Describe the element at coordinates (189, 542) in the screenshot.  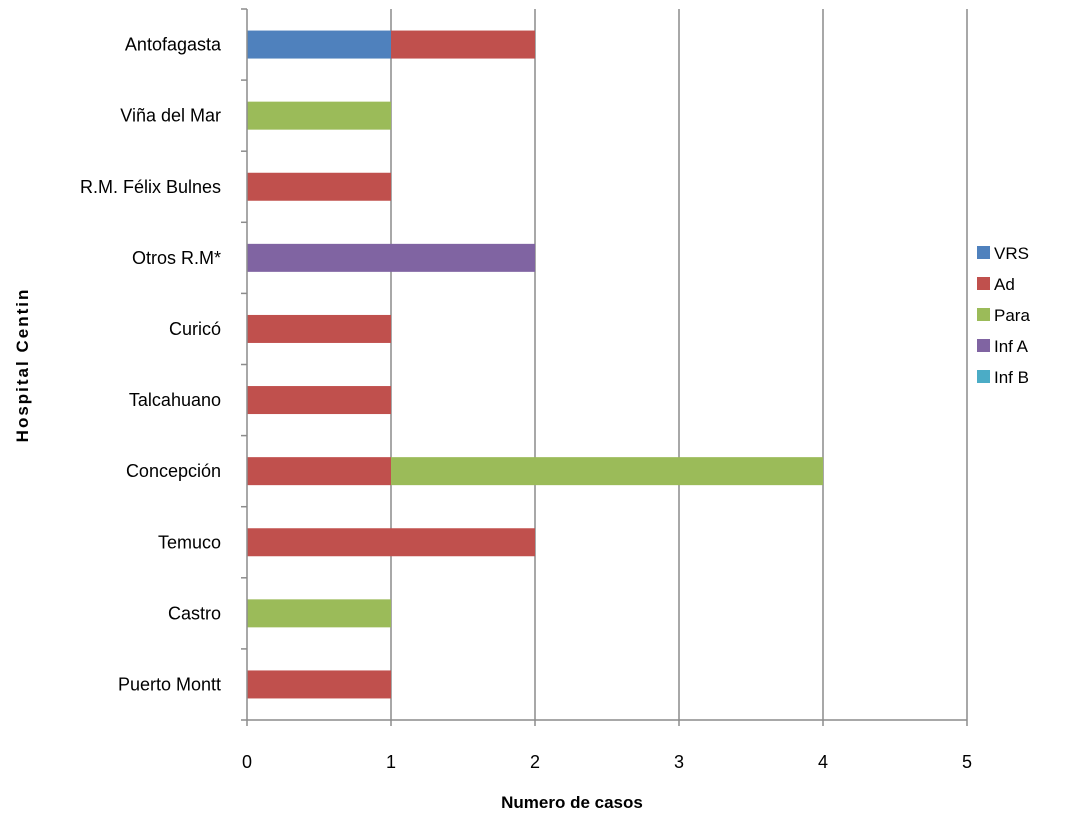
I see `y-category-label: Temuco` at that location.